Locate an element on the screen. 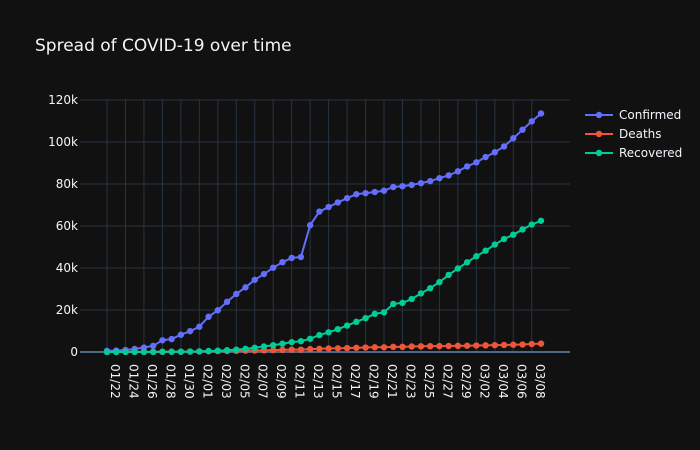 The width and height of the screenshot is (700, 450). legend-item-recovered: Recovered is located at coordinates (633, 153).